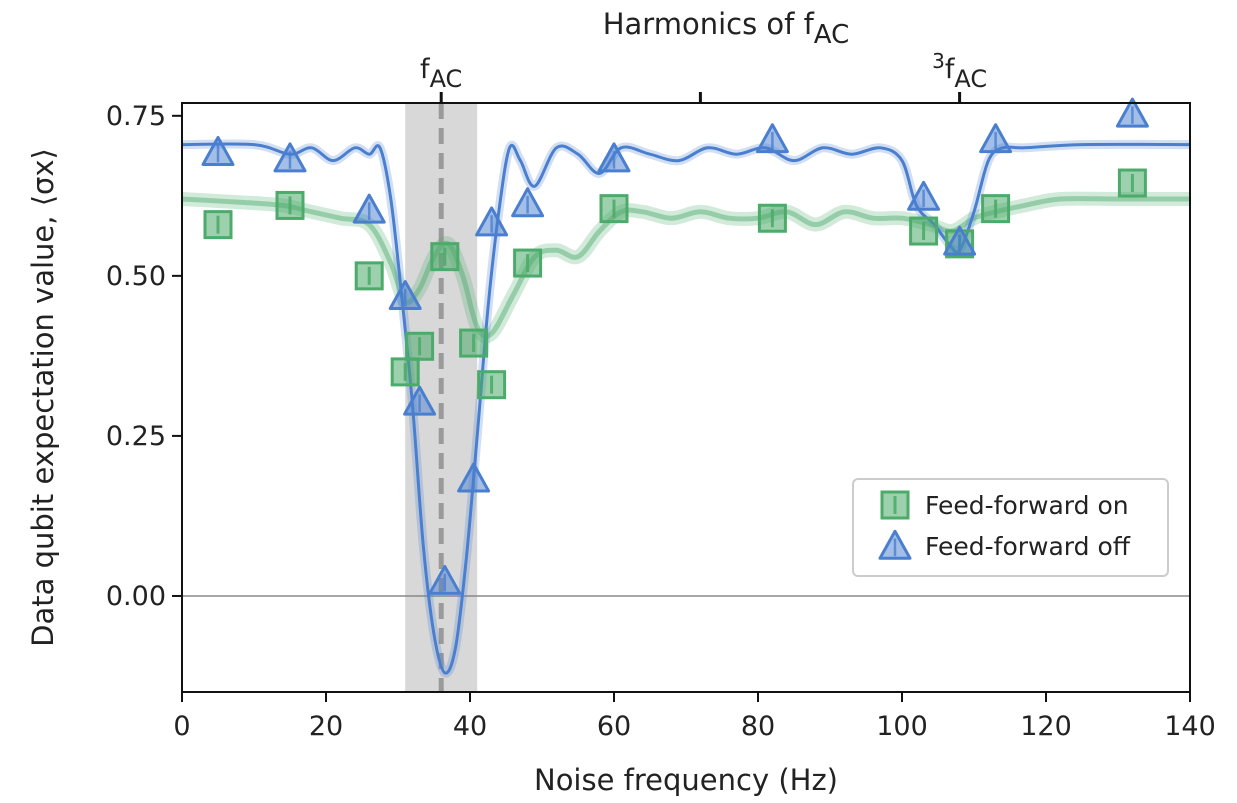  Describe the element at coordinates (1046, 726) in the screenshot. I see `x-tick-label: 120` at that location.